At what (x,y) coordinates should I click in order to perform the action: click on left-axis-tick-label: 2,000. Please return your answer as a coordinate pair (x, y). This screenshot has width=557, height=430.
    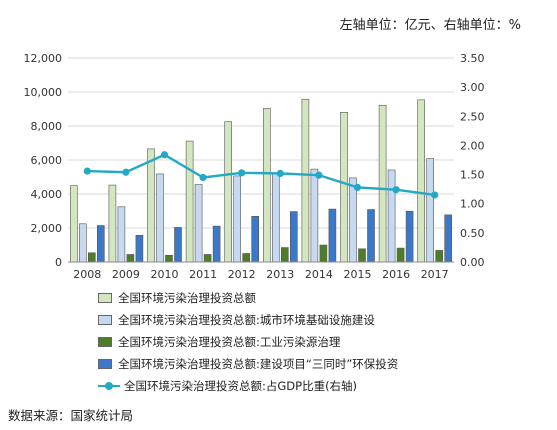
    Looking at the image, I should click on (47, 228).